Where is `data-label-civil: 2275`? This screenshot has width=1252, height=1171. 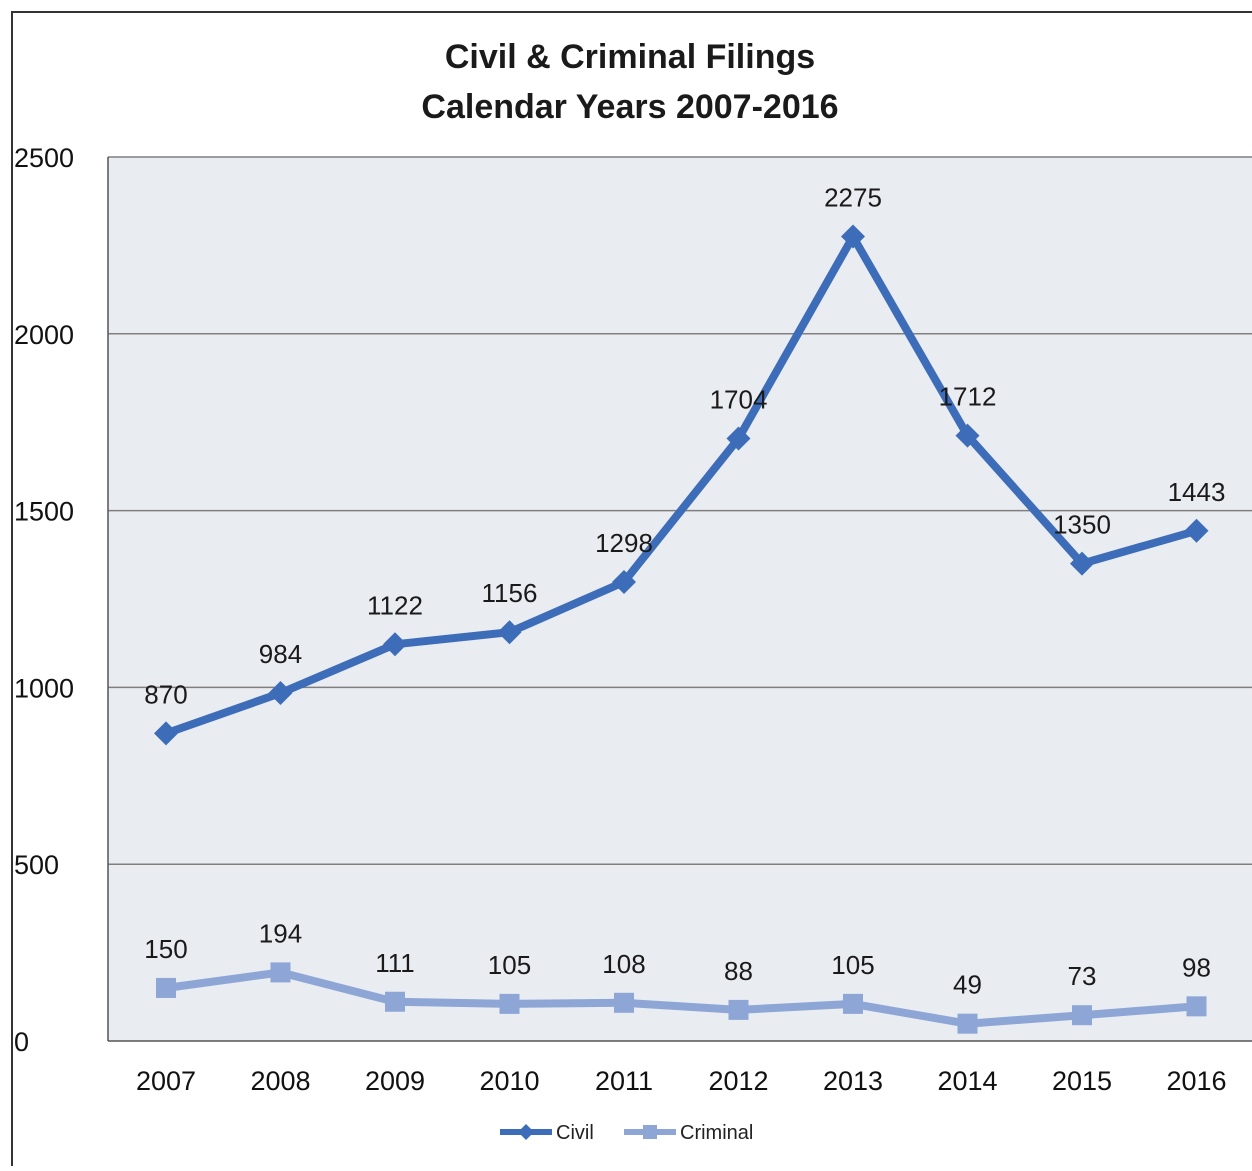
data-label-civil: 2275 is located at coordinates (853, 198).